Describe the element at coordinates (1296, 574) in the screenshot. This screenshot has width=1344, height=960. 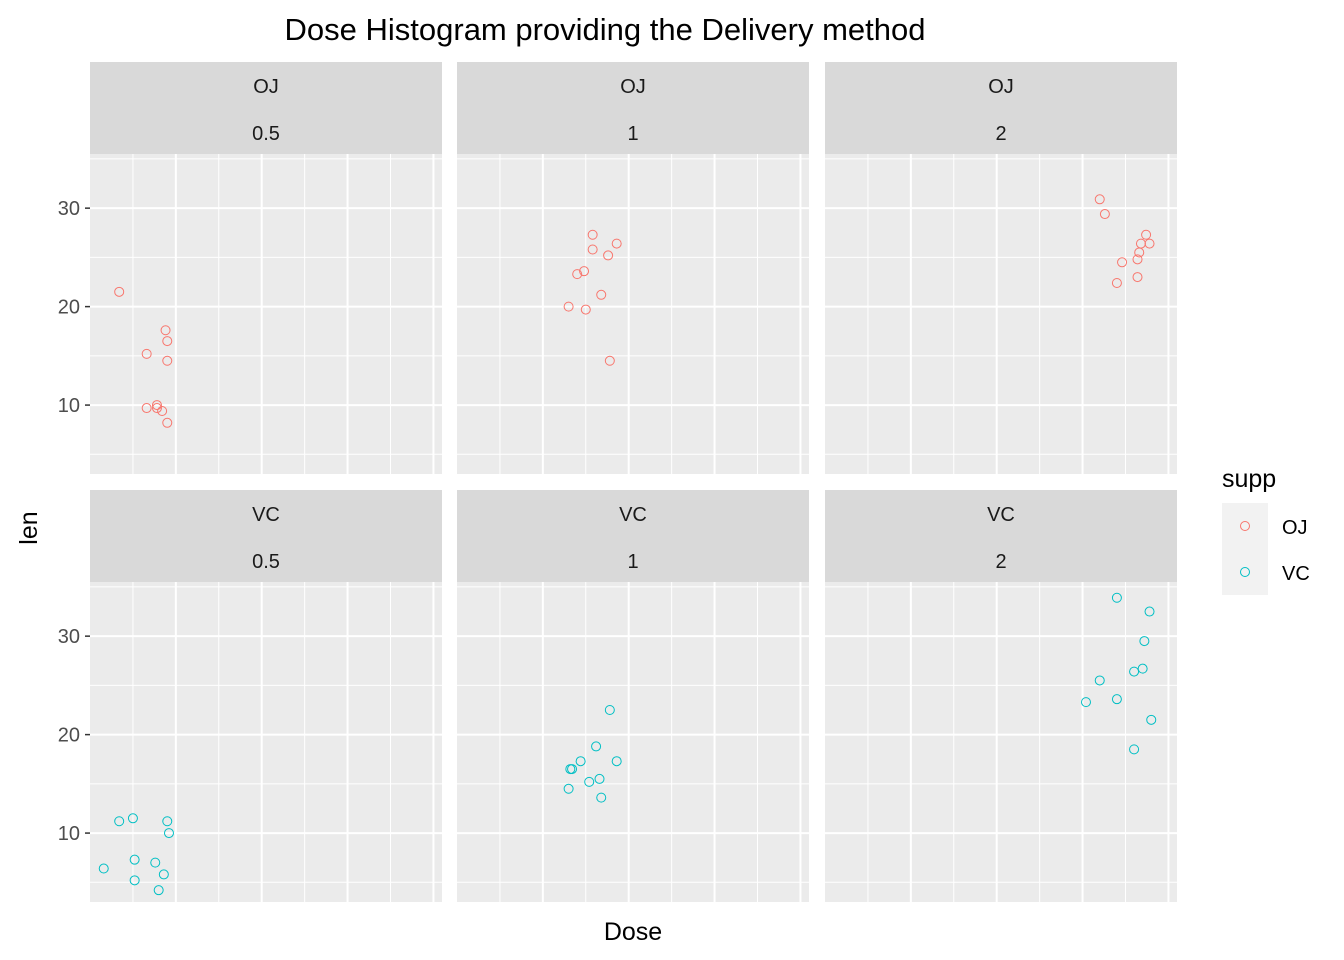
I see `legend-label: VC` at that location.